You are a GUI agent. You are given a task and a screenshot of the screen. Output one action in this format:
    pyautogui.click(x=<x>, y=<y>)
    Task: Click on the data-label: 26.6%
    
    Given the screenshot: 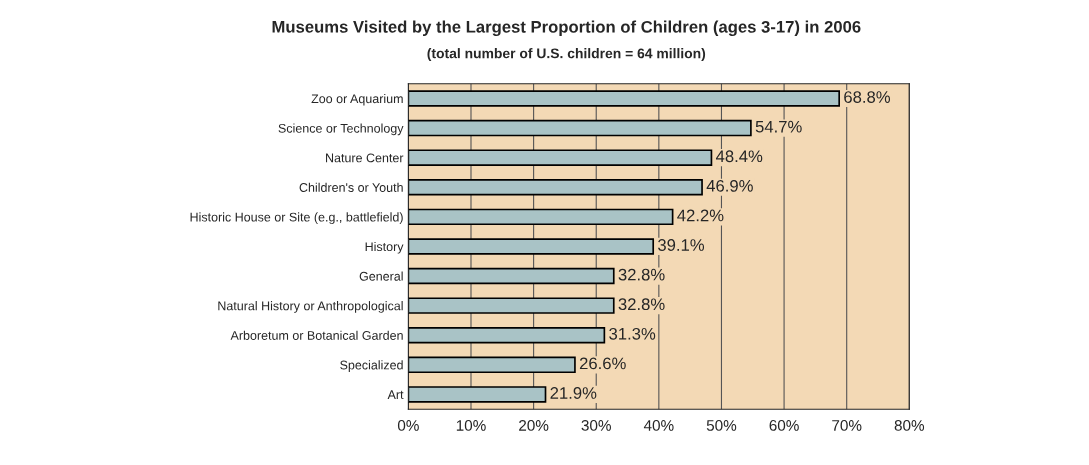 What is the action you would take?
    pyautogui.click(x=602, y=363)
    